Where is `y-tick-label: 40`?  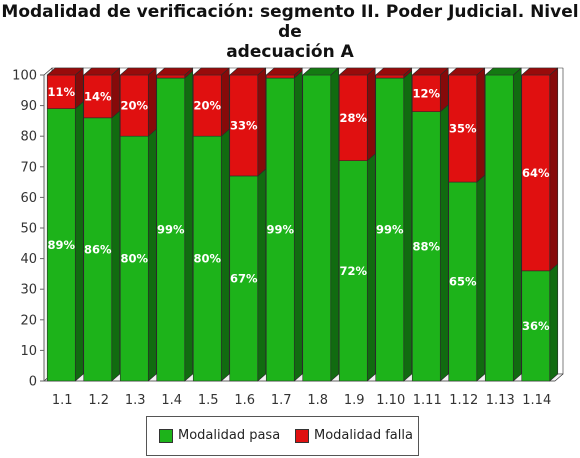 y-tick-label: 40 is located at coordinates (28, 259).